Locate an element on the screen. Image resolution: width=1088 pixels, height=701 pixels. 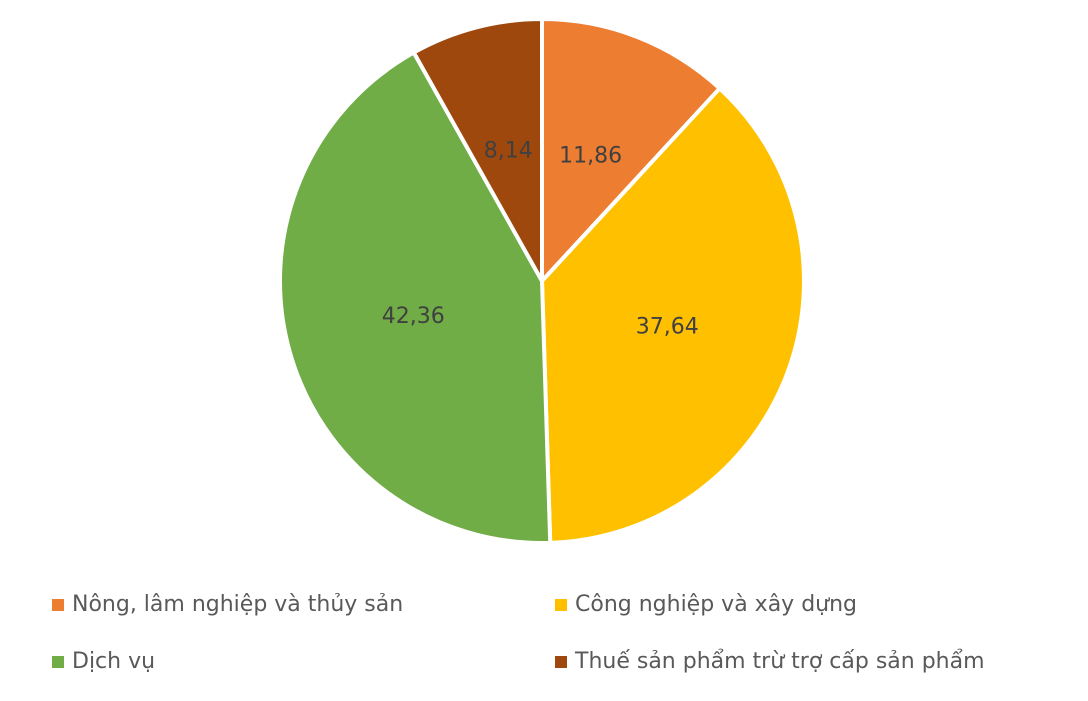
data-label: 11,86 is located at coordinates (590, 156).